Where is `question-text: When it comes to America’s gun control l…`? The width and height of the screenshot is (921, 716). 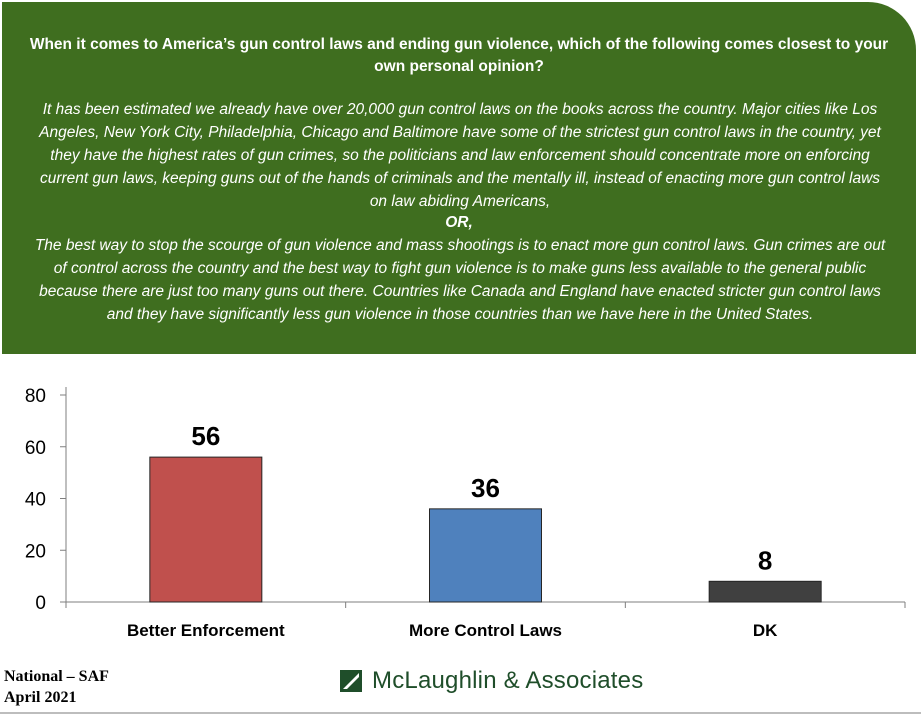 question-text: When it comes to America’s gun control l… is located at coordinates (459, 55).